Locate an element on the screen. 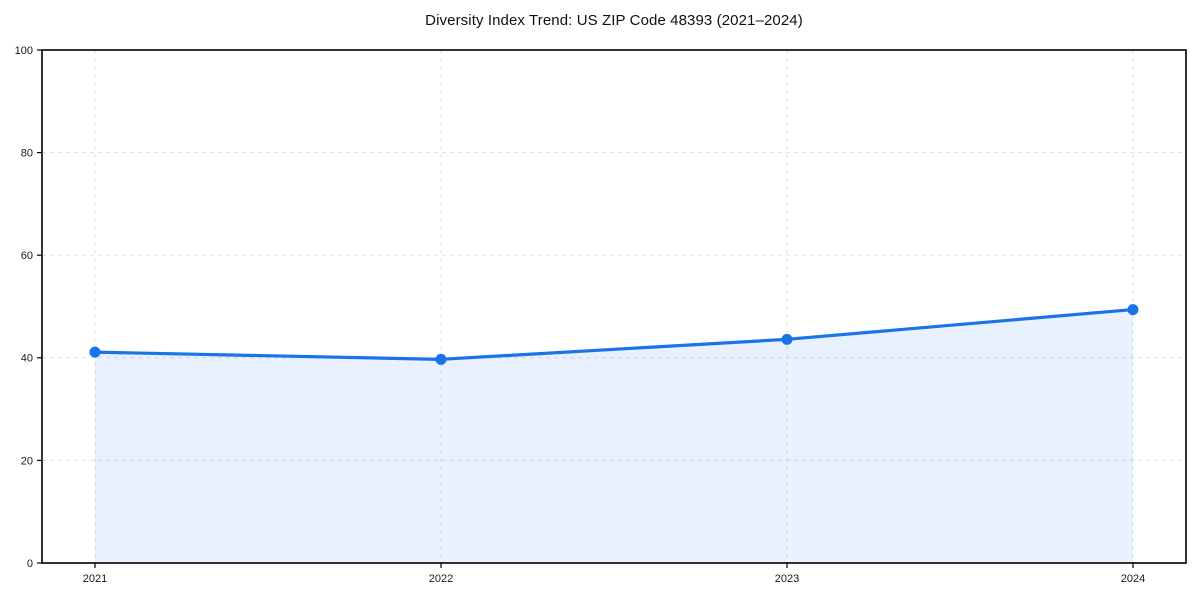 Image resolution: width=1200 pixels, height=600 pixels. x-tick-label: 2024 is located at coordinates (1133, 579).